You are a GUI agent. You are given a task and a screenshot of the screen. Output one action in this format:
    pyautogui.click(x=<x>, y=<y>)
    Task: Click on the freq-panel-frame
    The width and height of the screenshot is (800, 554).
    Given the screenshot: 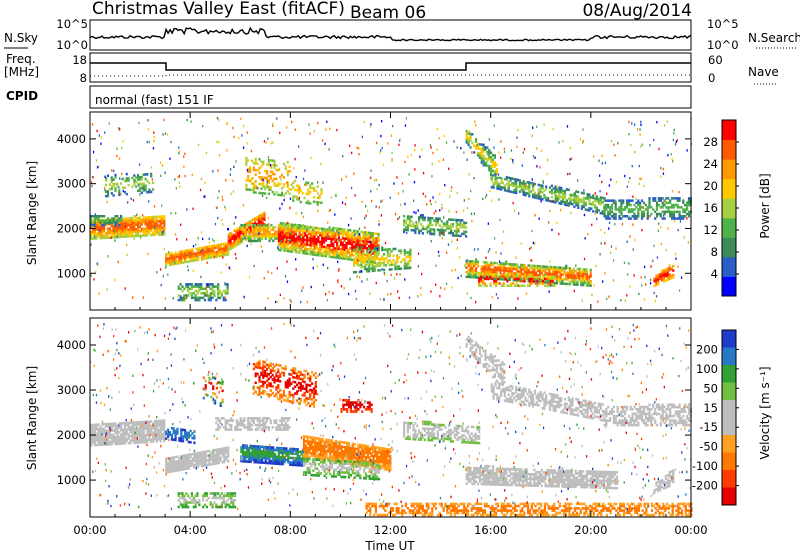 What is the action you would take?
    pyautogui.click(x=390, y=67)
    